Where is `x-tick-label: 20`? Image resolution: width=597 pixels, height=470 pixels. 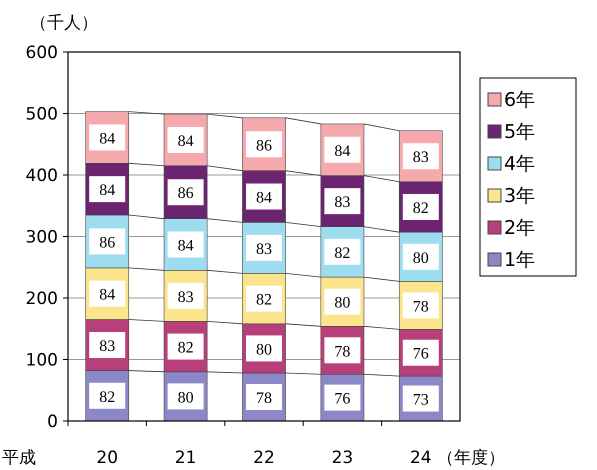 x-tick-label: 20 is located at coordinates (107, 458).